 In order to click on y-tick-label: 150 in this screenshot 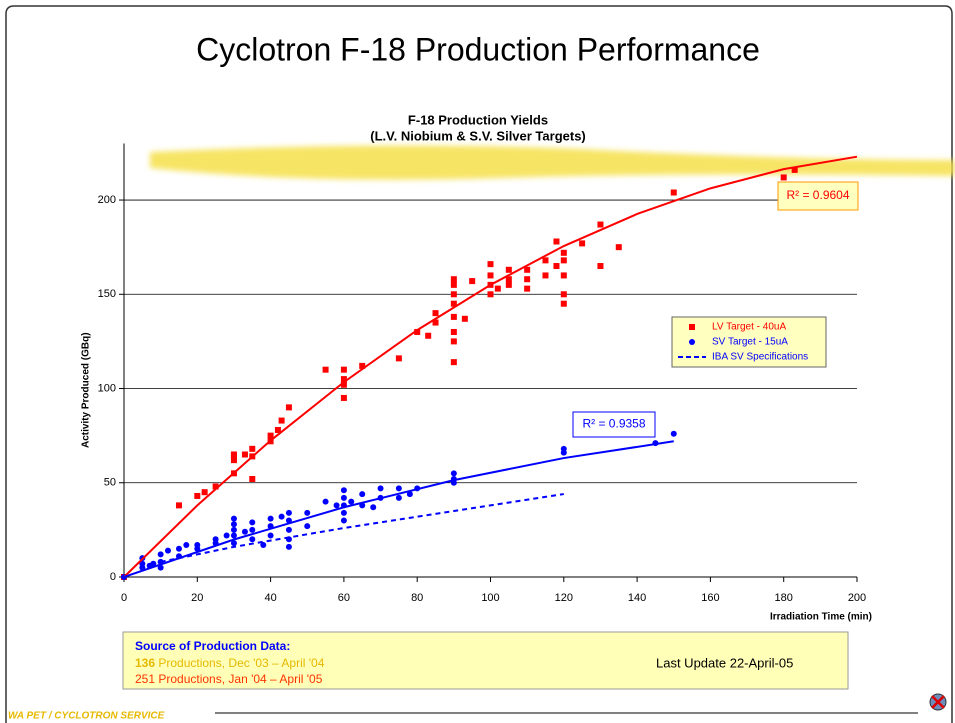, I will do `click(107, 294)`.